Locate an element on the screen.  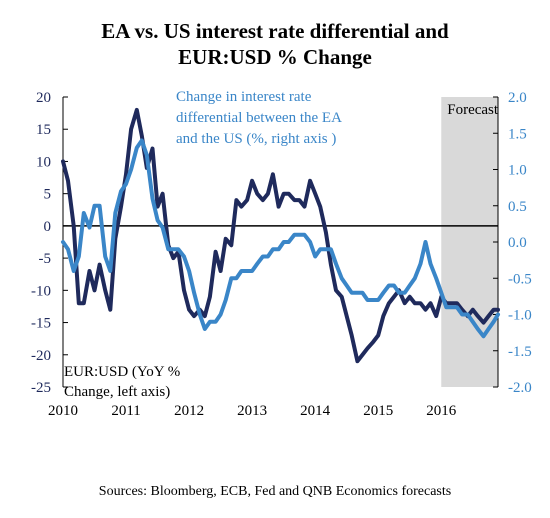
series-label-rate-differential: Change in interest rate is located at coordinates (244, 97).